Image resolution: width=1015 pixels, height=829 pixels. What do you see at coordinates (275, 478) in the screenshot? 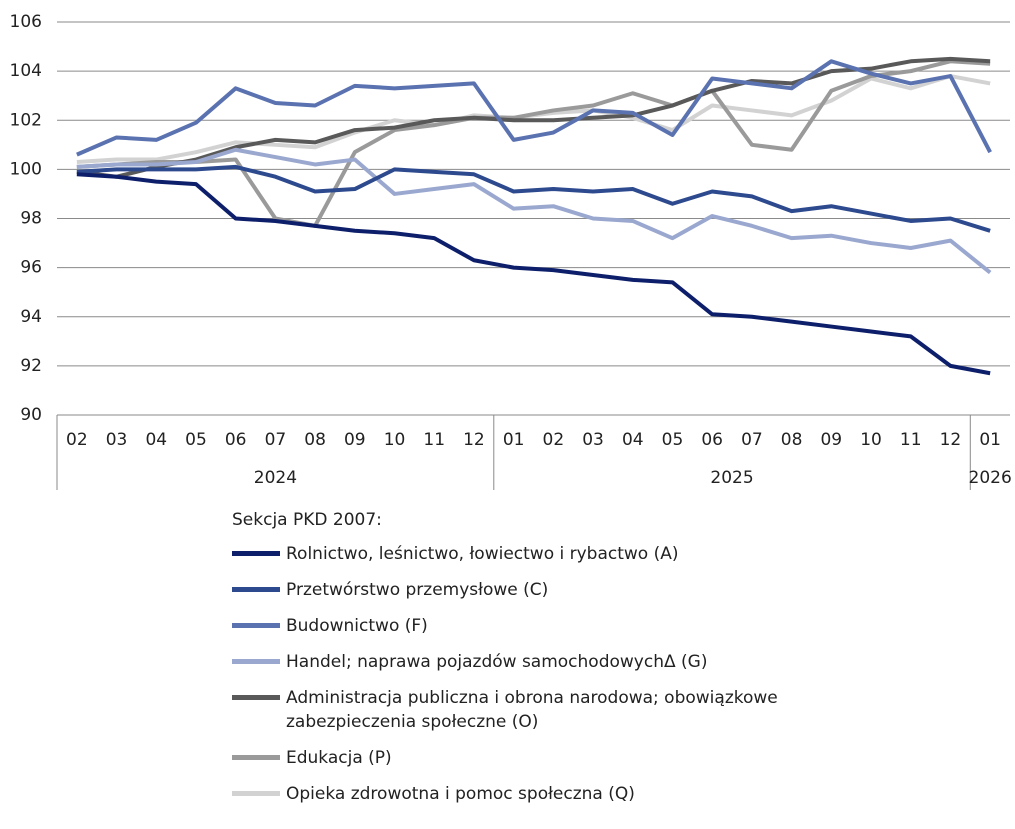
I see `year-label: 2024` at bounding box center [275, 478].